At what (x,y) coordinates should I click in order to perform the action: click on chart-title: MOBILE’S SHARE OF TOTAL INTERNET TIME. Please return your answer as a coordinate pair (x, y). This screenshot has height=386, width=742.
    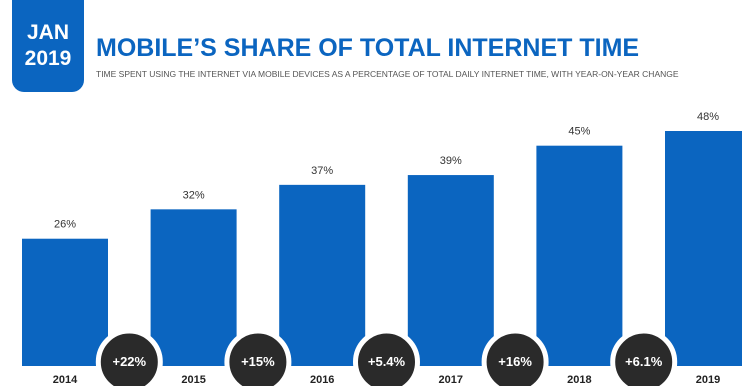
    Looking at the image, I should click on (368, 48).